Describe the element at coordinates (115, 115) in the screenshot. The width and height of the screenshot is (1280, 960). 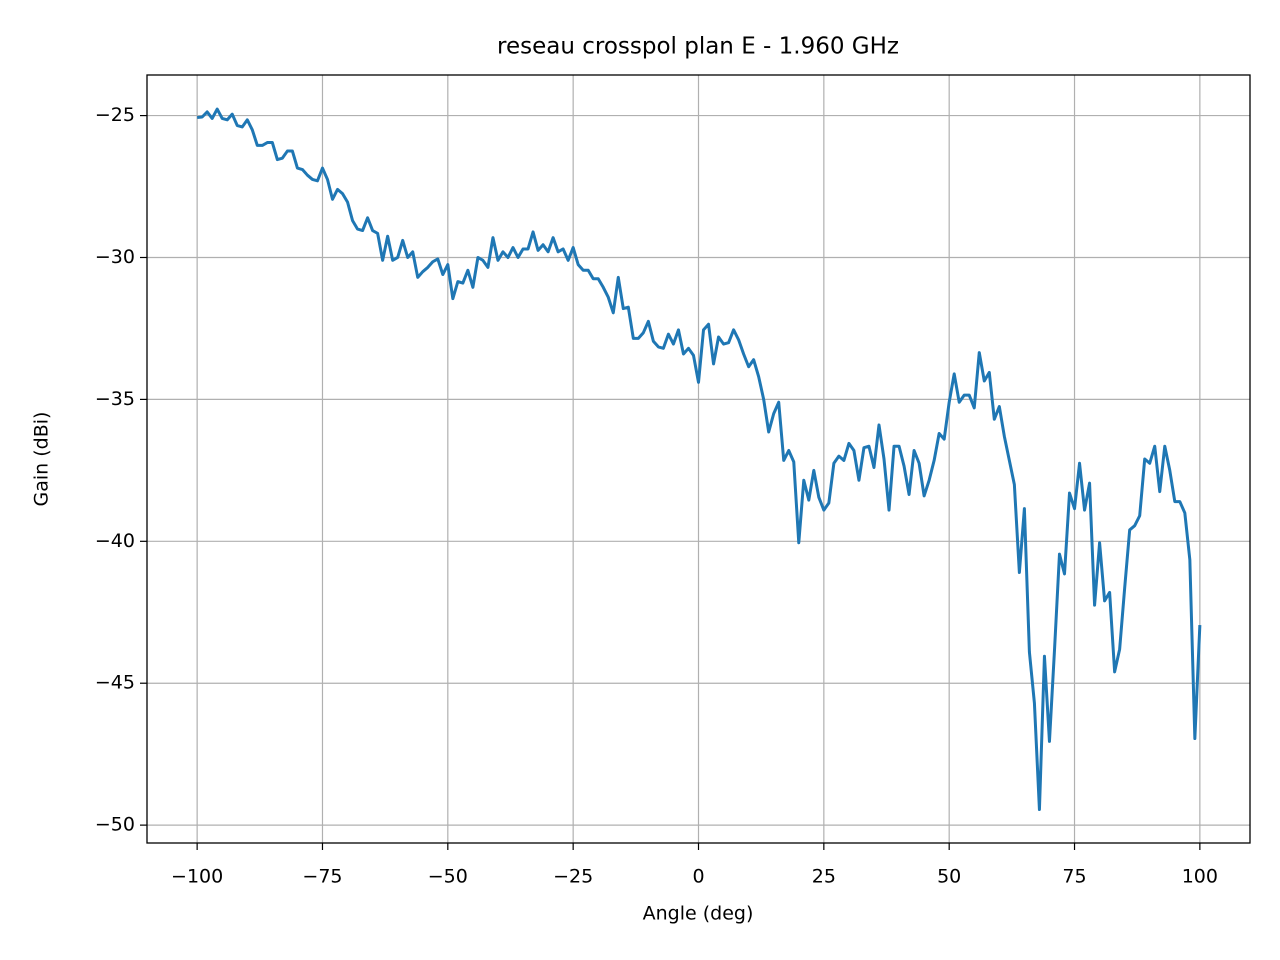
I see `y-tick-label: −25` at that location.